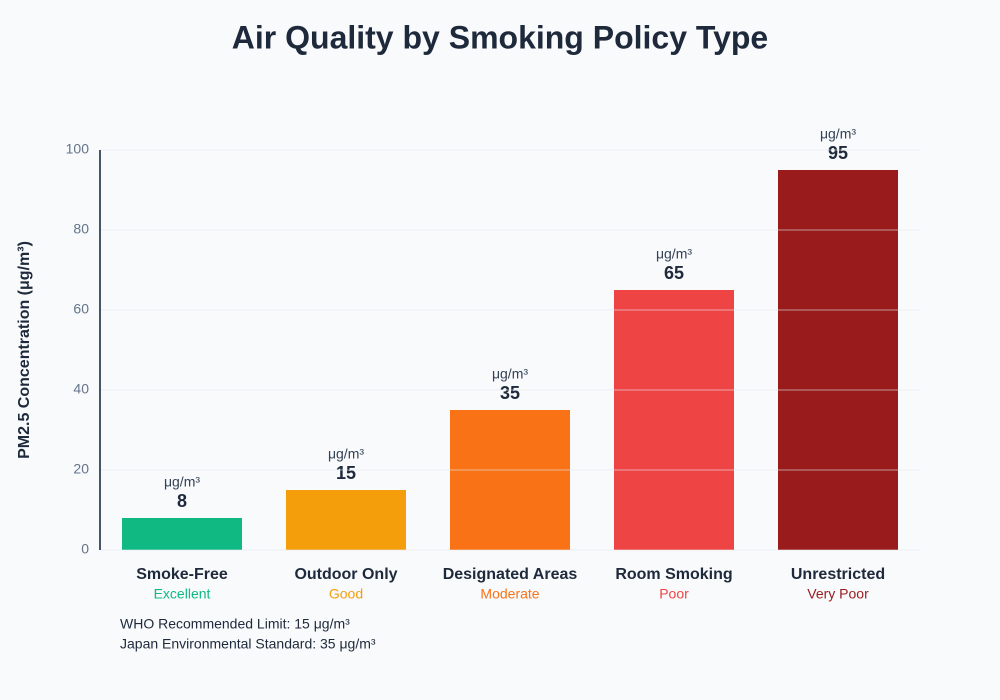  Describe the element at coordinates (674, 594) in the screenshot. I see `rating-label: Poor` at that location.